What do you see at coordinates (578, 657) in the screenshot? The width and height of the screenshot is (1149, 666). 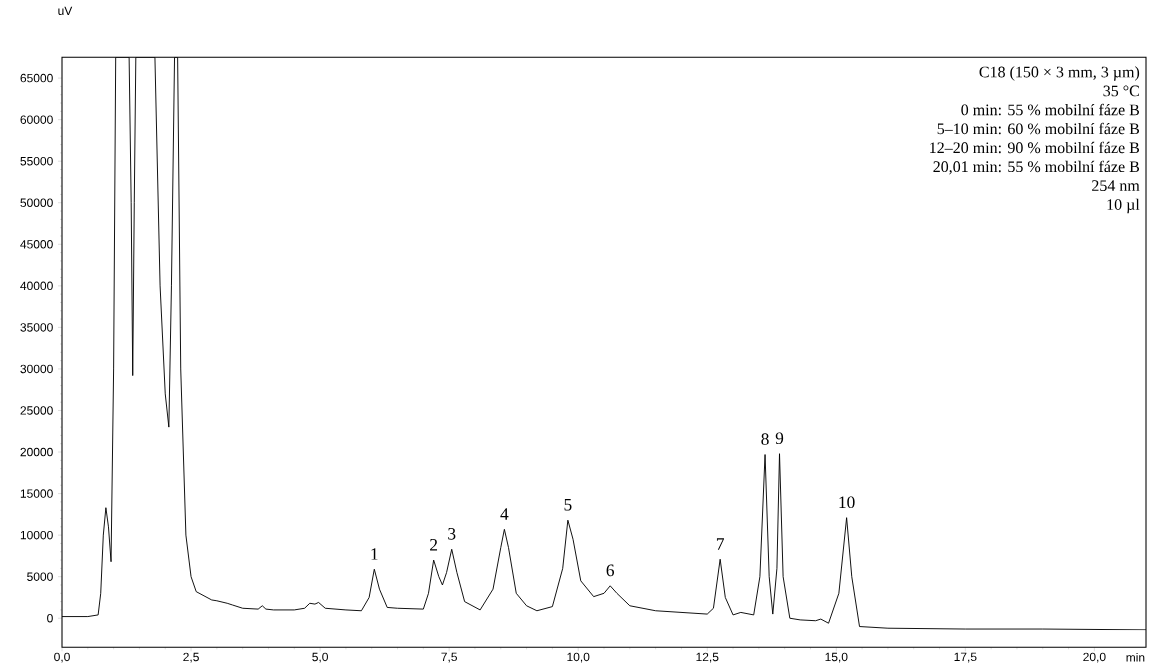 I see `x-tick-label: 10,0` at bounding box center [578, 657].